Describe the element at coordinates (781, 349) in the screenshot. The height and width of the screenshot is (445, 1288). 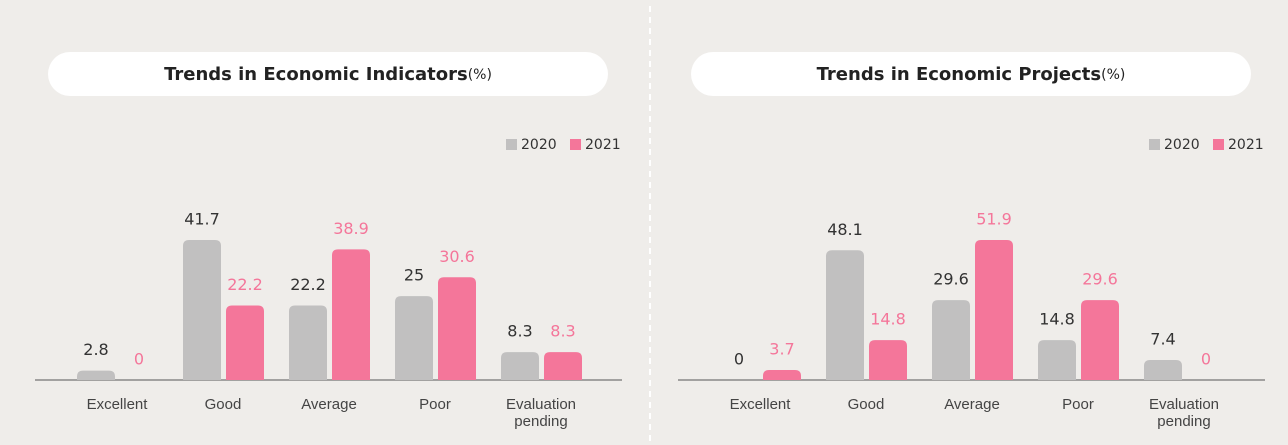
I see `value-label: 3.7` at that location.